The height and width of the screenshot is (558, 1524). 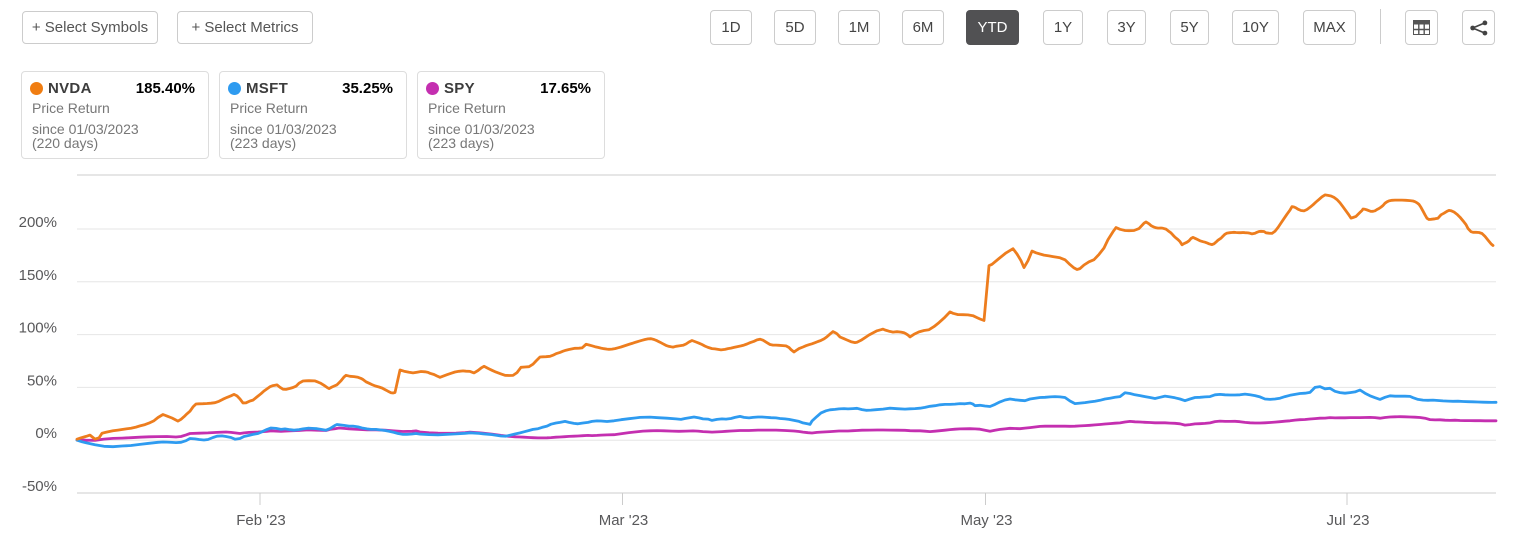 What do you see at coordinates (38, 275) in the screenshot?
I see `svg-text: 150%` at bounding box center [38, 275].